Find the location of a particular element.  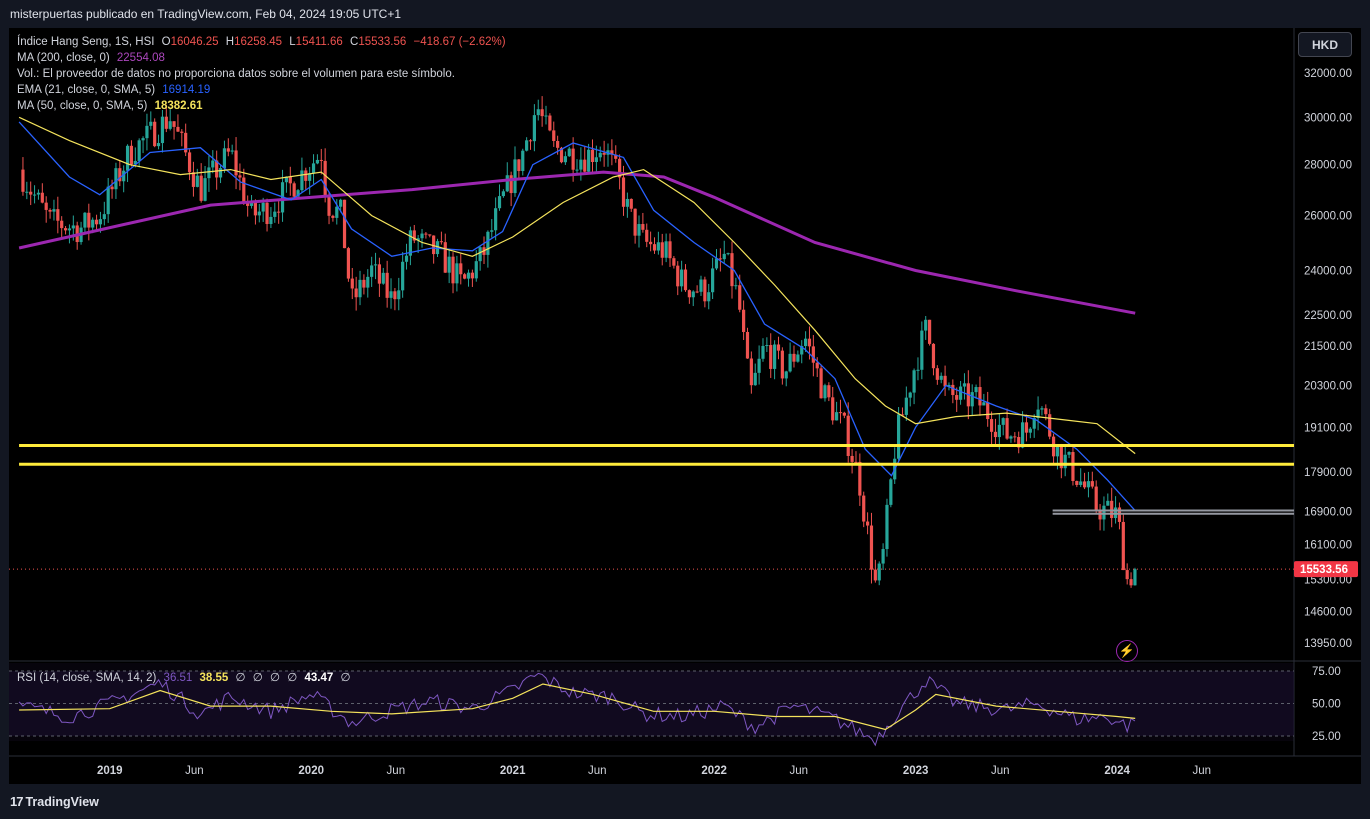

currency-button: HKD is located at coordinates (1325, 44).